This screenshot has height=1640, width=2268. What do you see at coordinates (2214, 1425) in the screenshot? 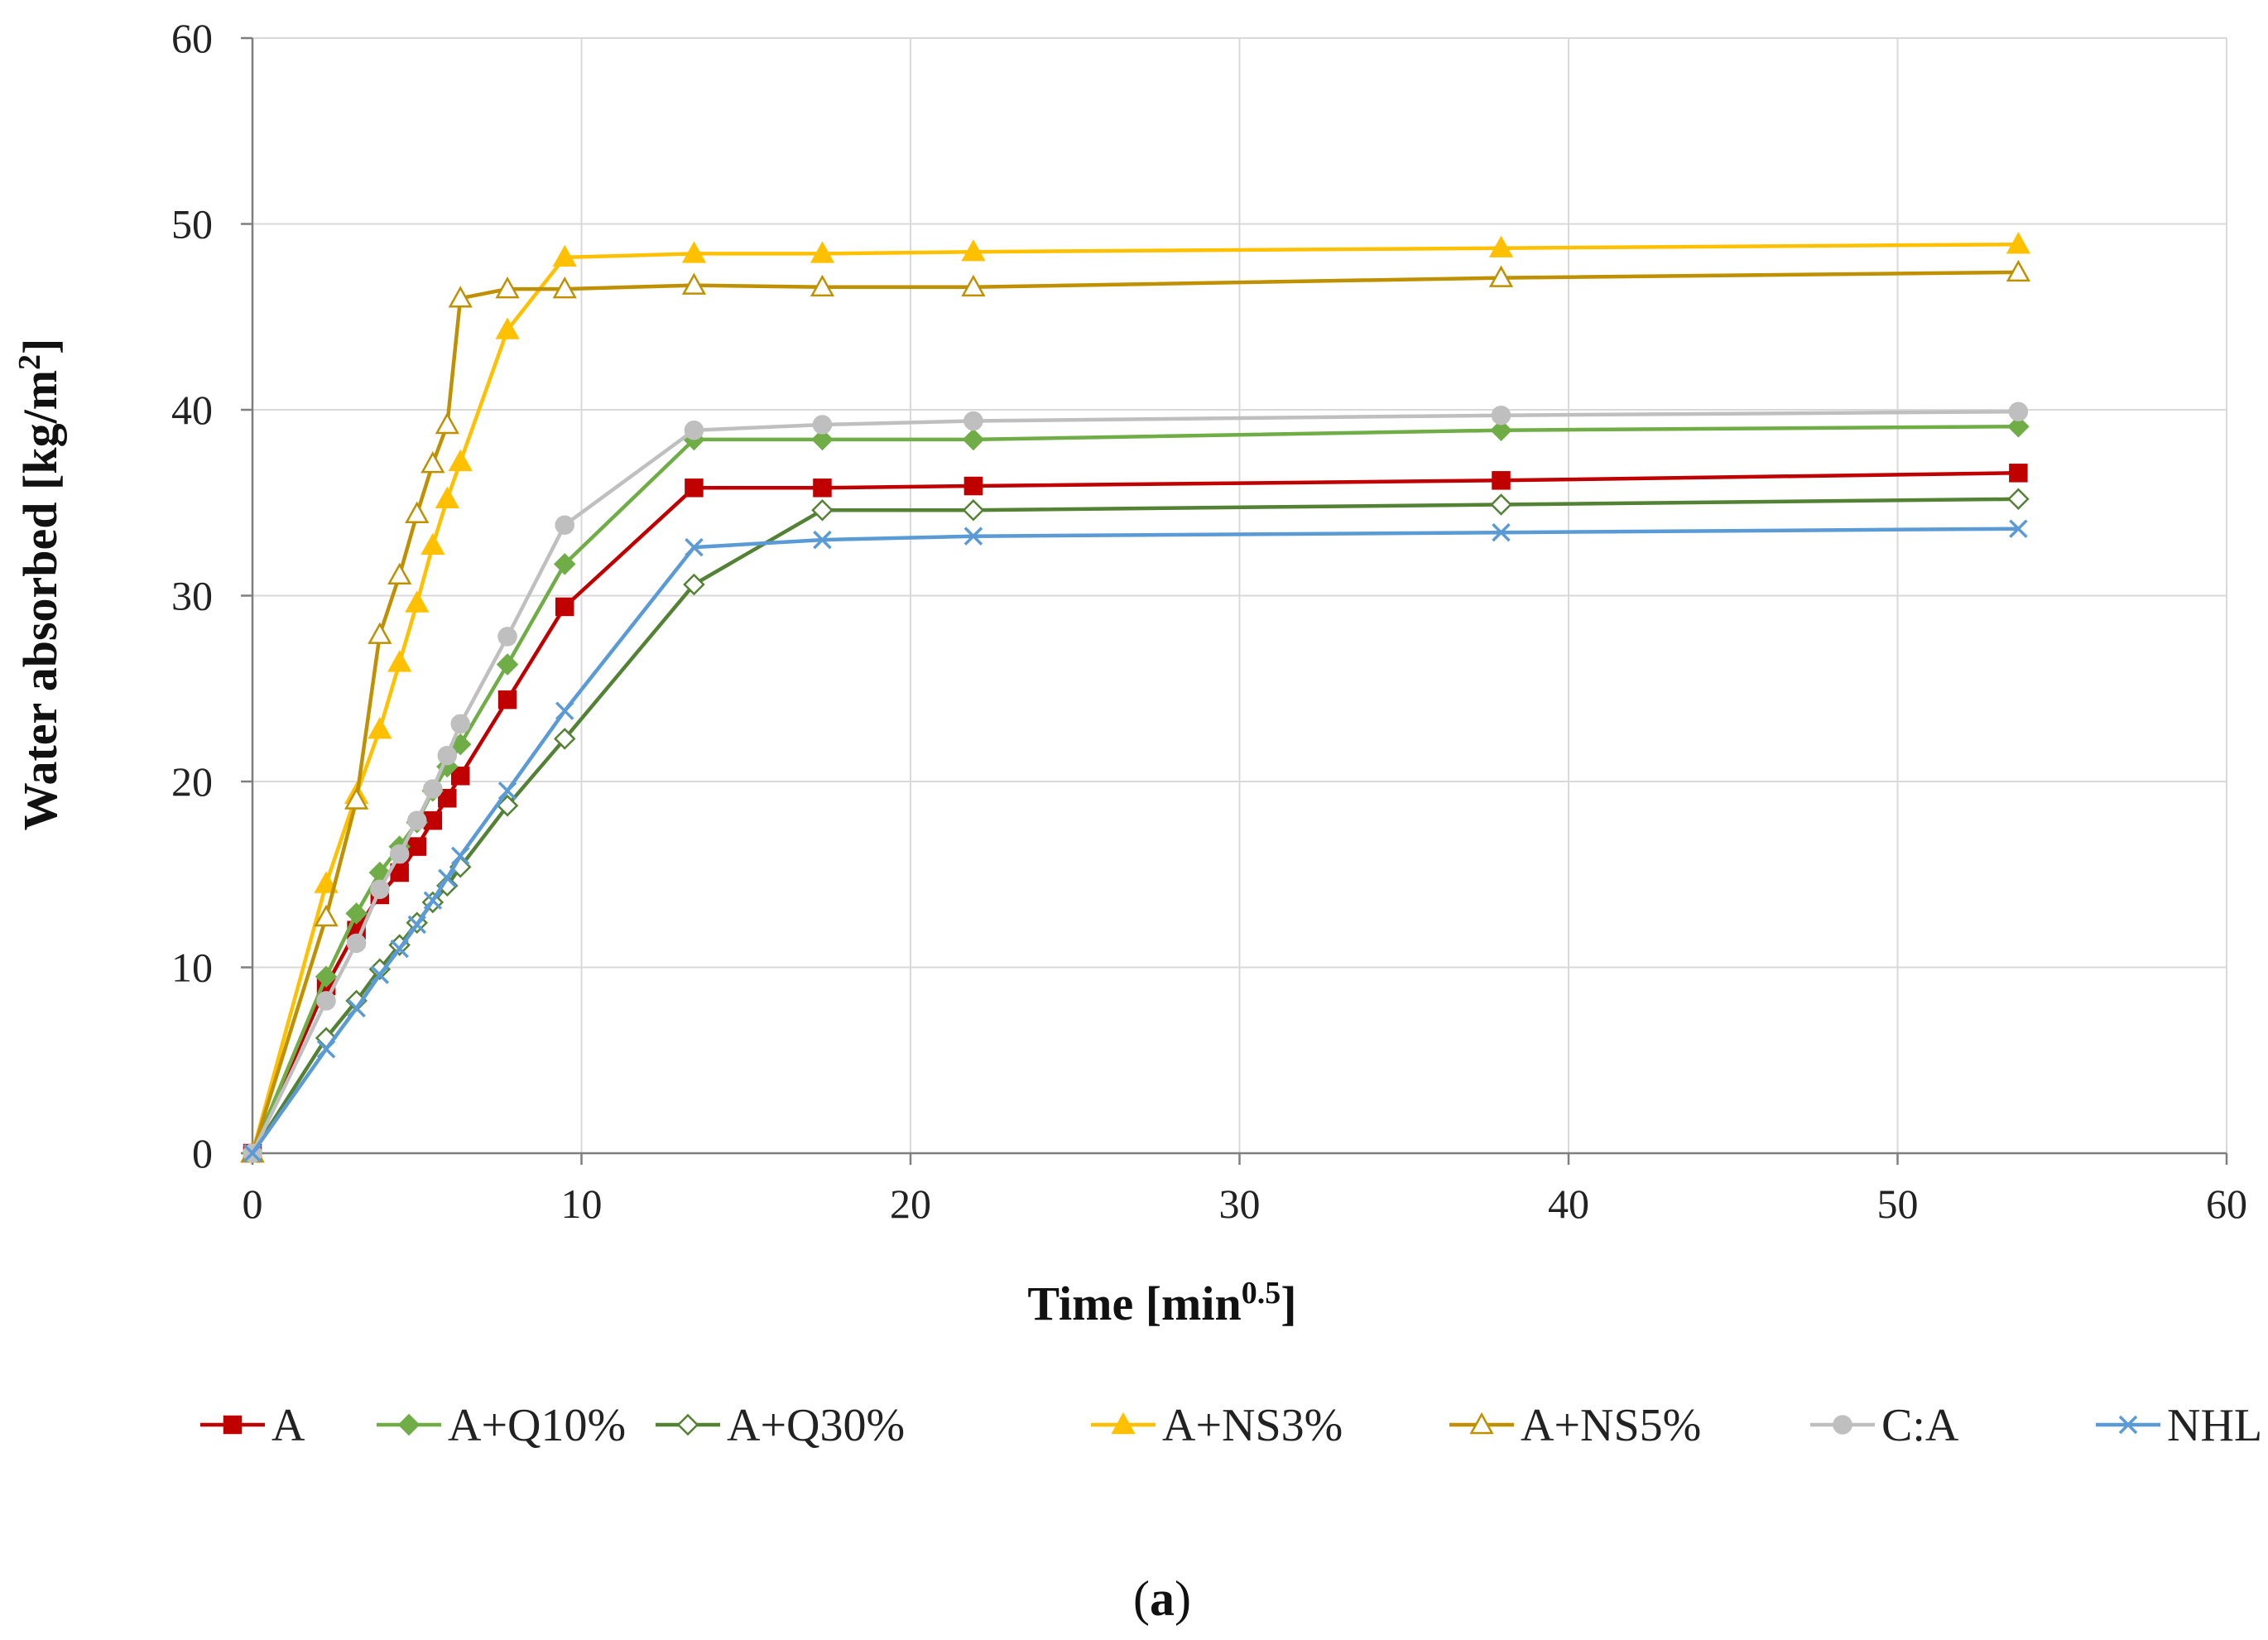
I see `legend-label: NHL` at bounding box center [2214, 1425].